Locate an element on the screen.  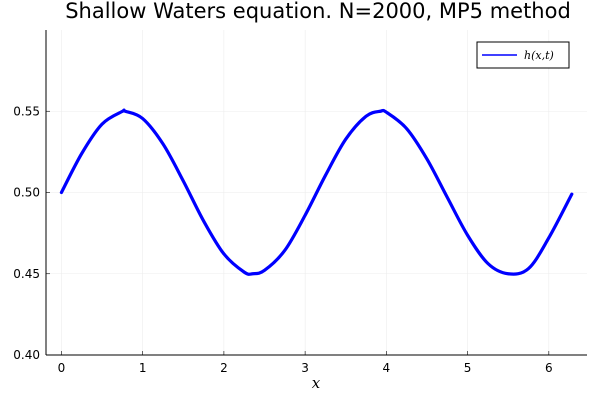
y-tick-label: 0.55 is located at coordinates (26, 111).